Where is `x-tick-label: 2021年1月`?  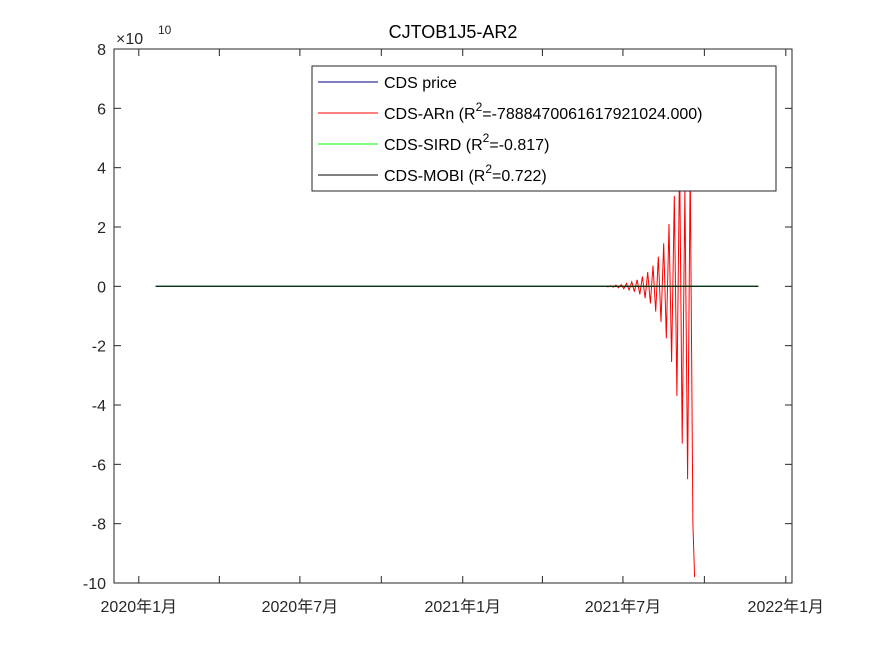
x-tick-label: 2021年1月 is located at coordinates (462, 607).